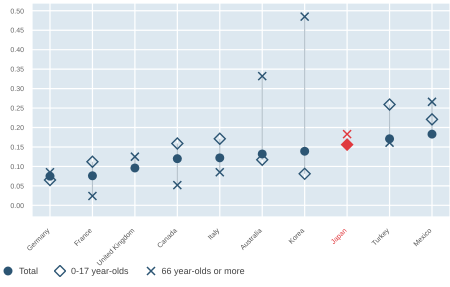 This screenshot has width=450, height=287. What do you see at coordinates (28, 271) in the screenshot?
I see `legend-label: Total` at bounding box center [28, 271].